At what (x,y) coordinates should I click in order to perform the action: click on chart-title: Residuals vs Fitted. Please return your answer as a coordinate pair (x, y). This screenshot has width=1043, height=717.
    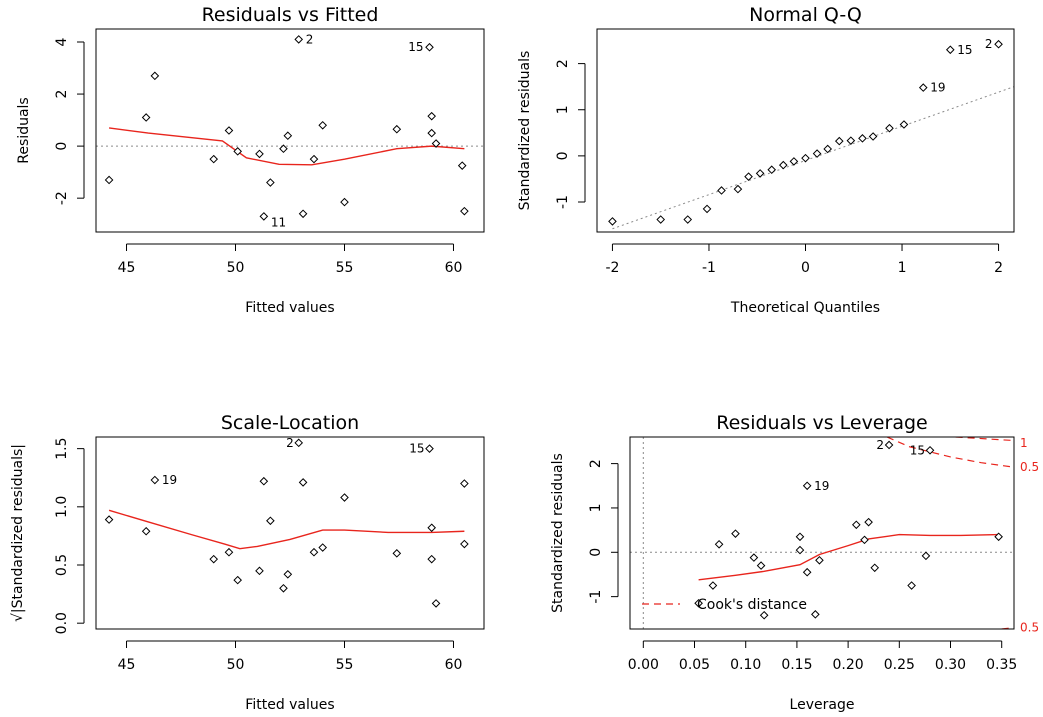
    Looking at the image, I should click on (290, 15).